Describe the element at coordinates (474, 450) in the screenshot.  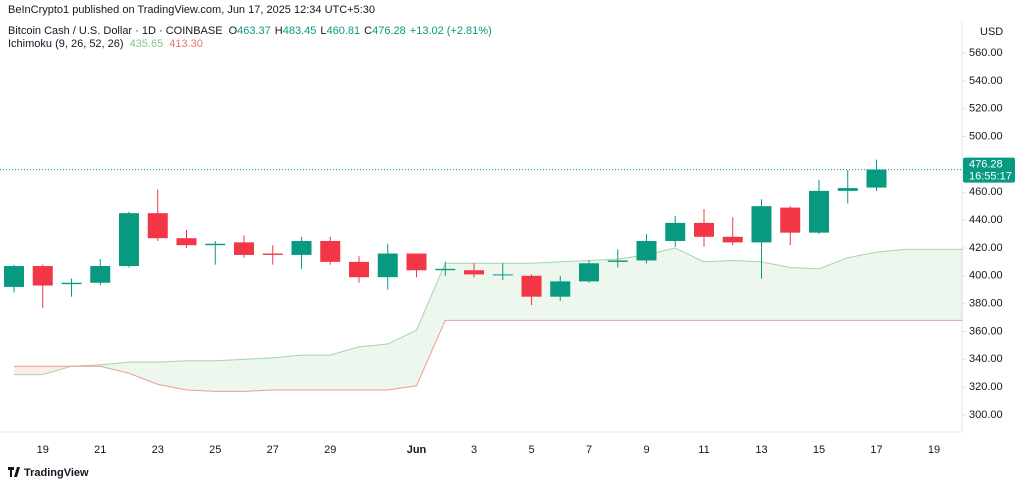
I see `x-tick-label: 3` at that location.